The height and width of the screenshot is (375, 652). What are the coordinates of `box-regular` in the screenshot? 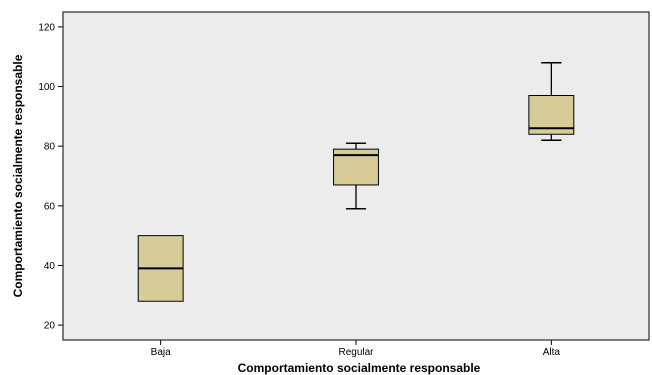 It's located at (356, 176).